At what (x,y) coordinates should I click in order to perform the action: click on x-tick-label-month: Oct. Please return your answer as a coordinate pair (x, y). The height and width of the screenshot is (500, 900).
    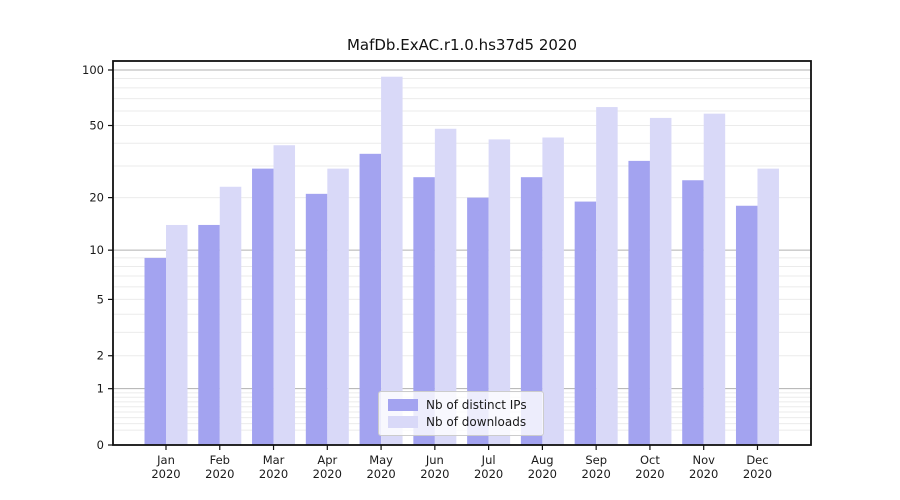
    Looking at the image, I should click on (650, 460).